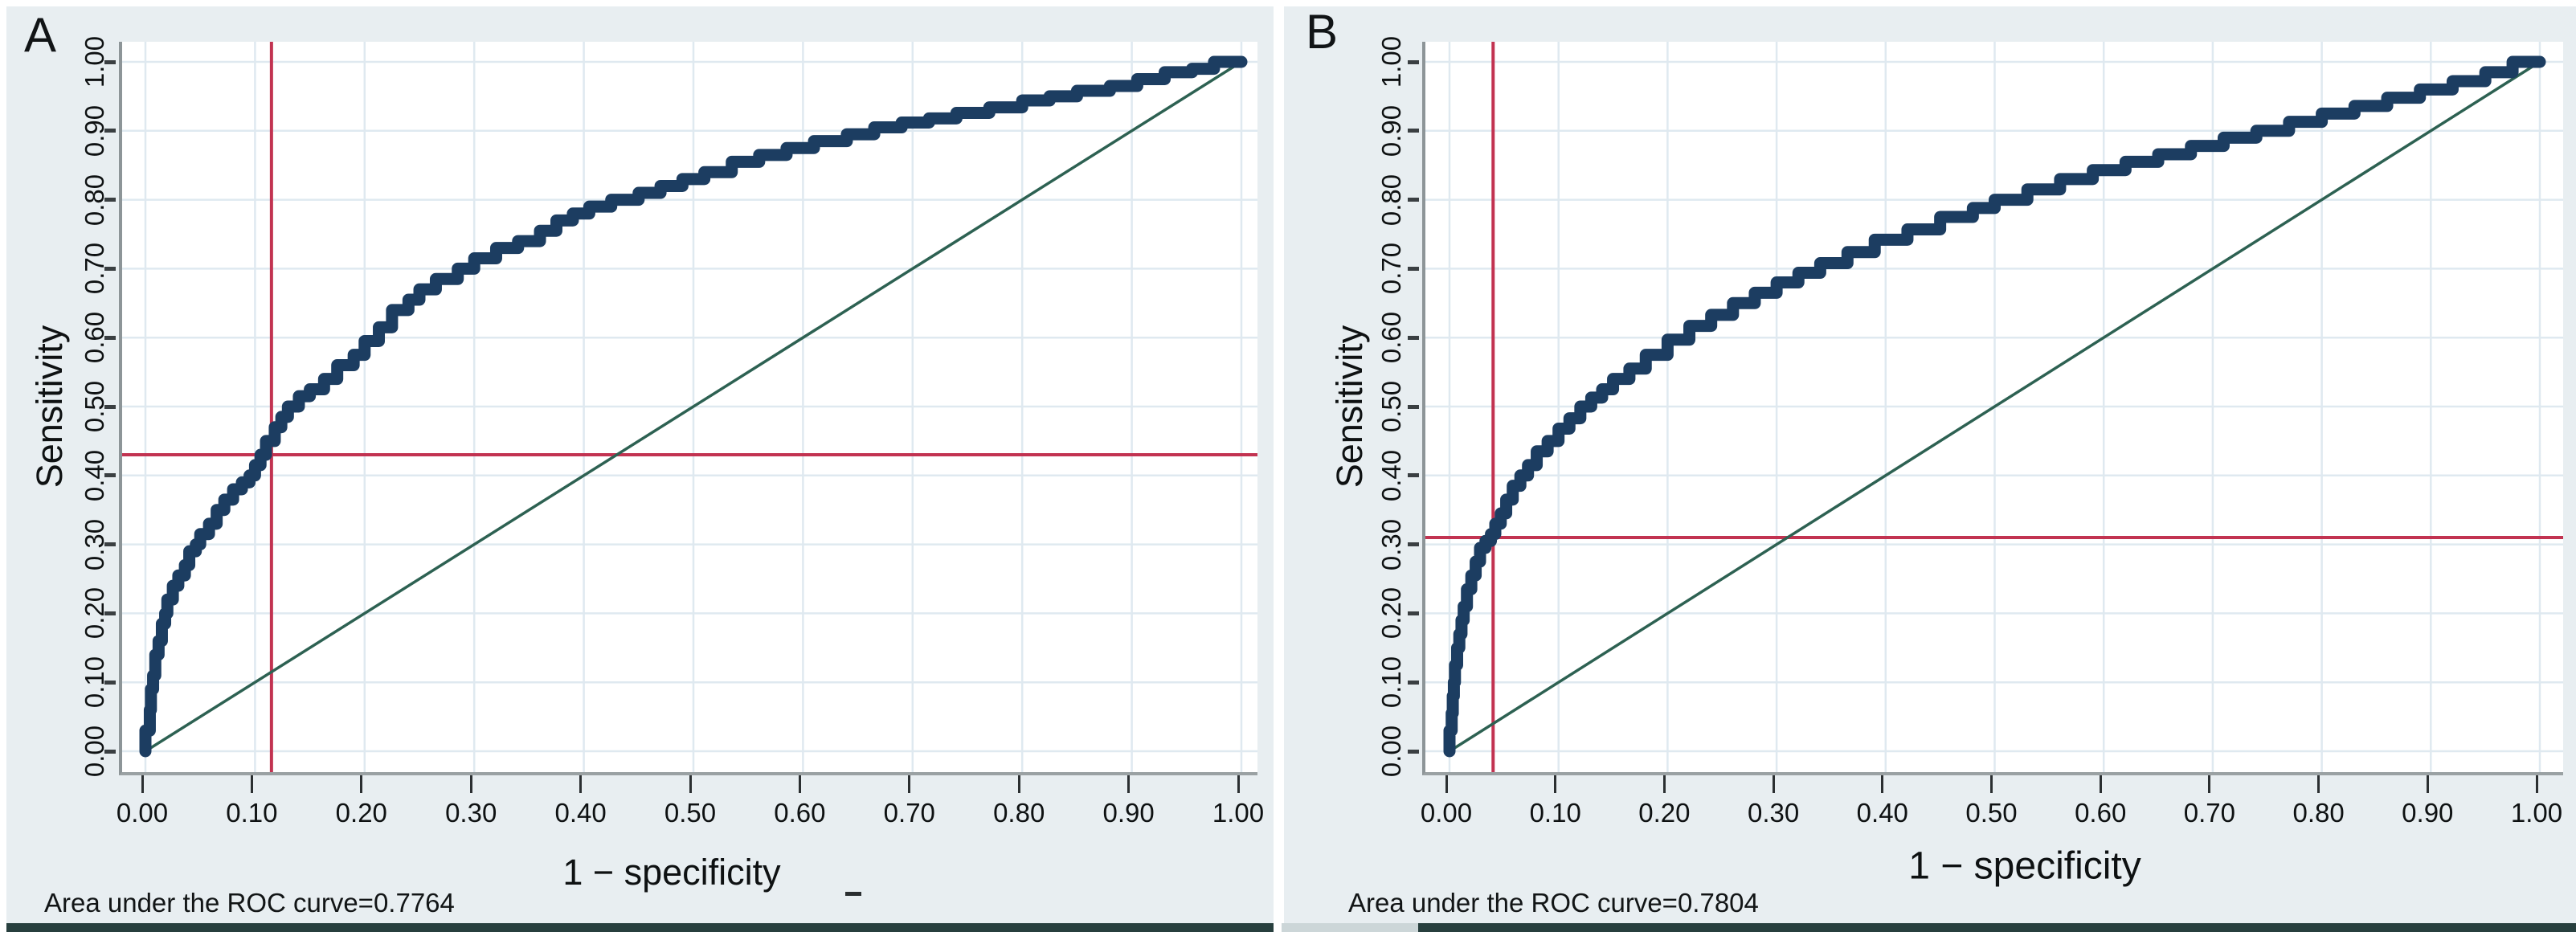  I want to click on x-tick-label: 0.10, so click(1555, 813).